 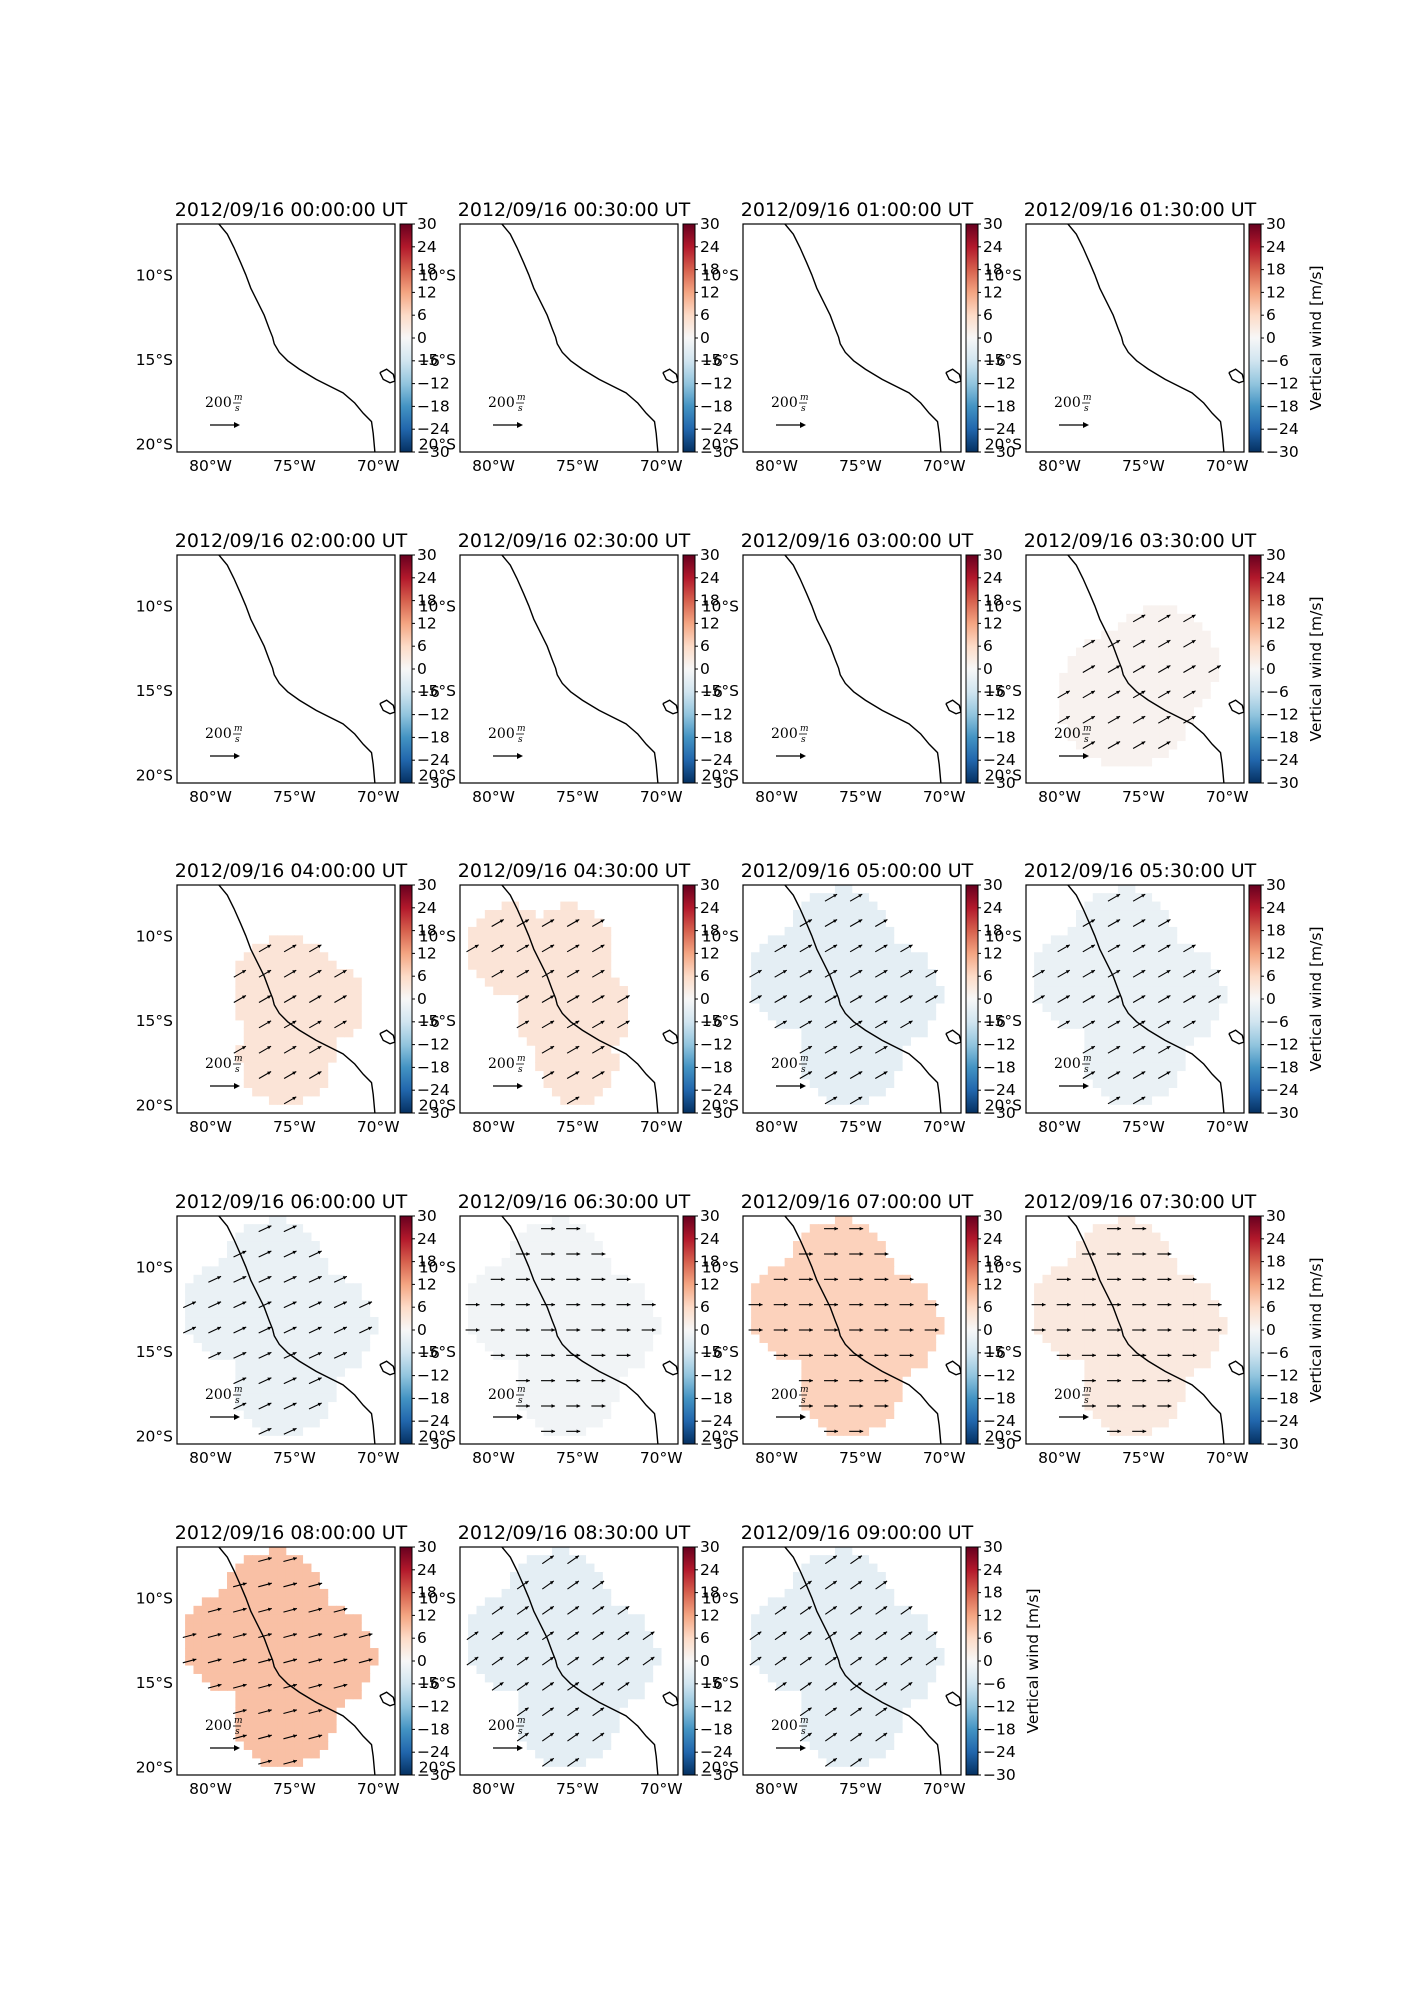 What do you see at coordinates (427, 292) in the screenshot?
I see `colorbar-tick-label: 12` at bounding box center [427, 292].